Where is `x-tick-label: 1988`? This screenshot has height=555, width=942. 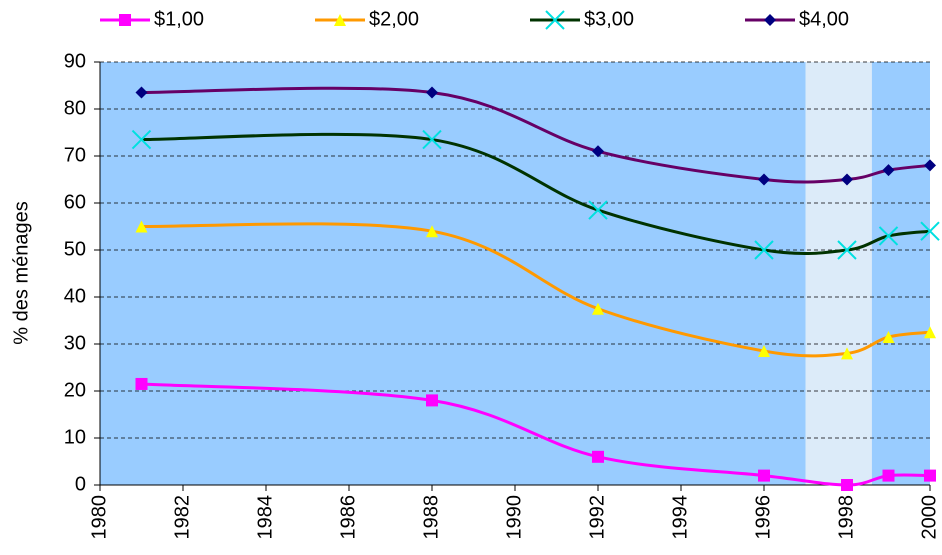
x-tick-label: 1988 is located at coordinates (431, 517).